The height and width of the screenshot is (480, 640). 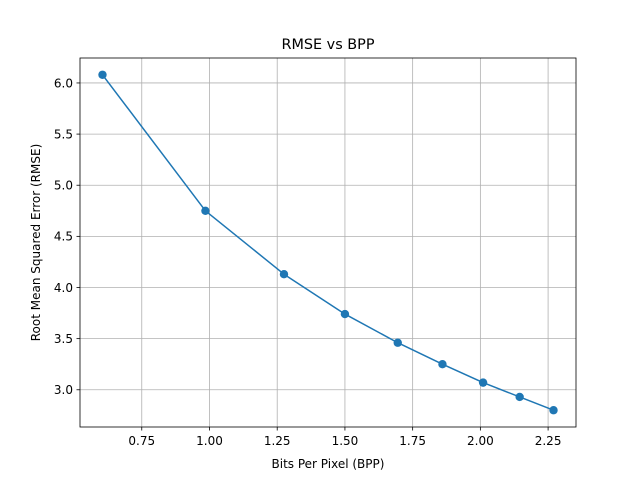 I want to click on y-tick-label: 3.0, so click(x=63, y=390).